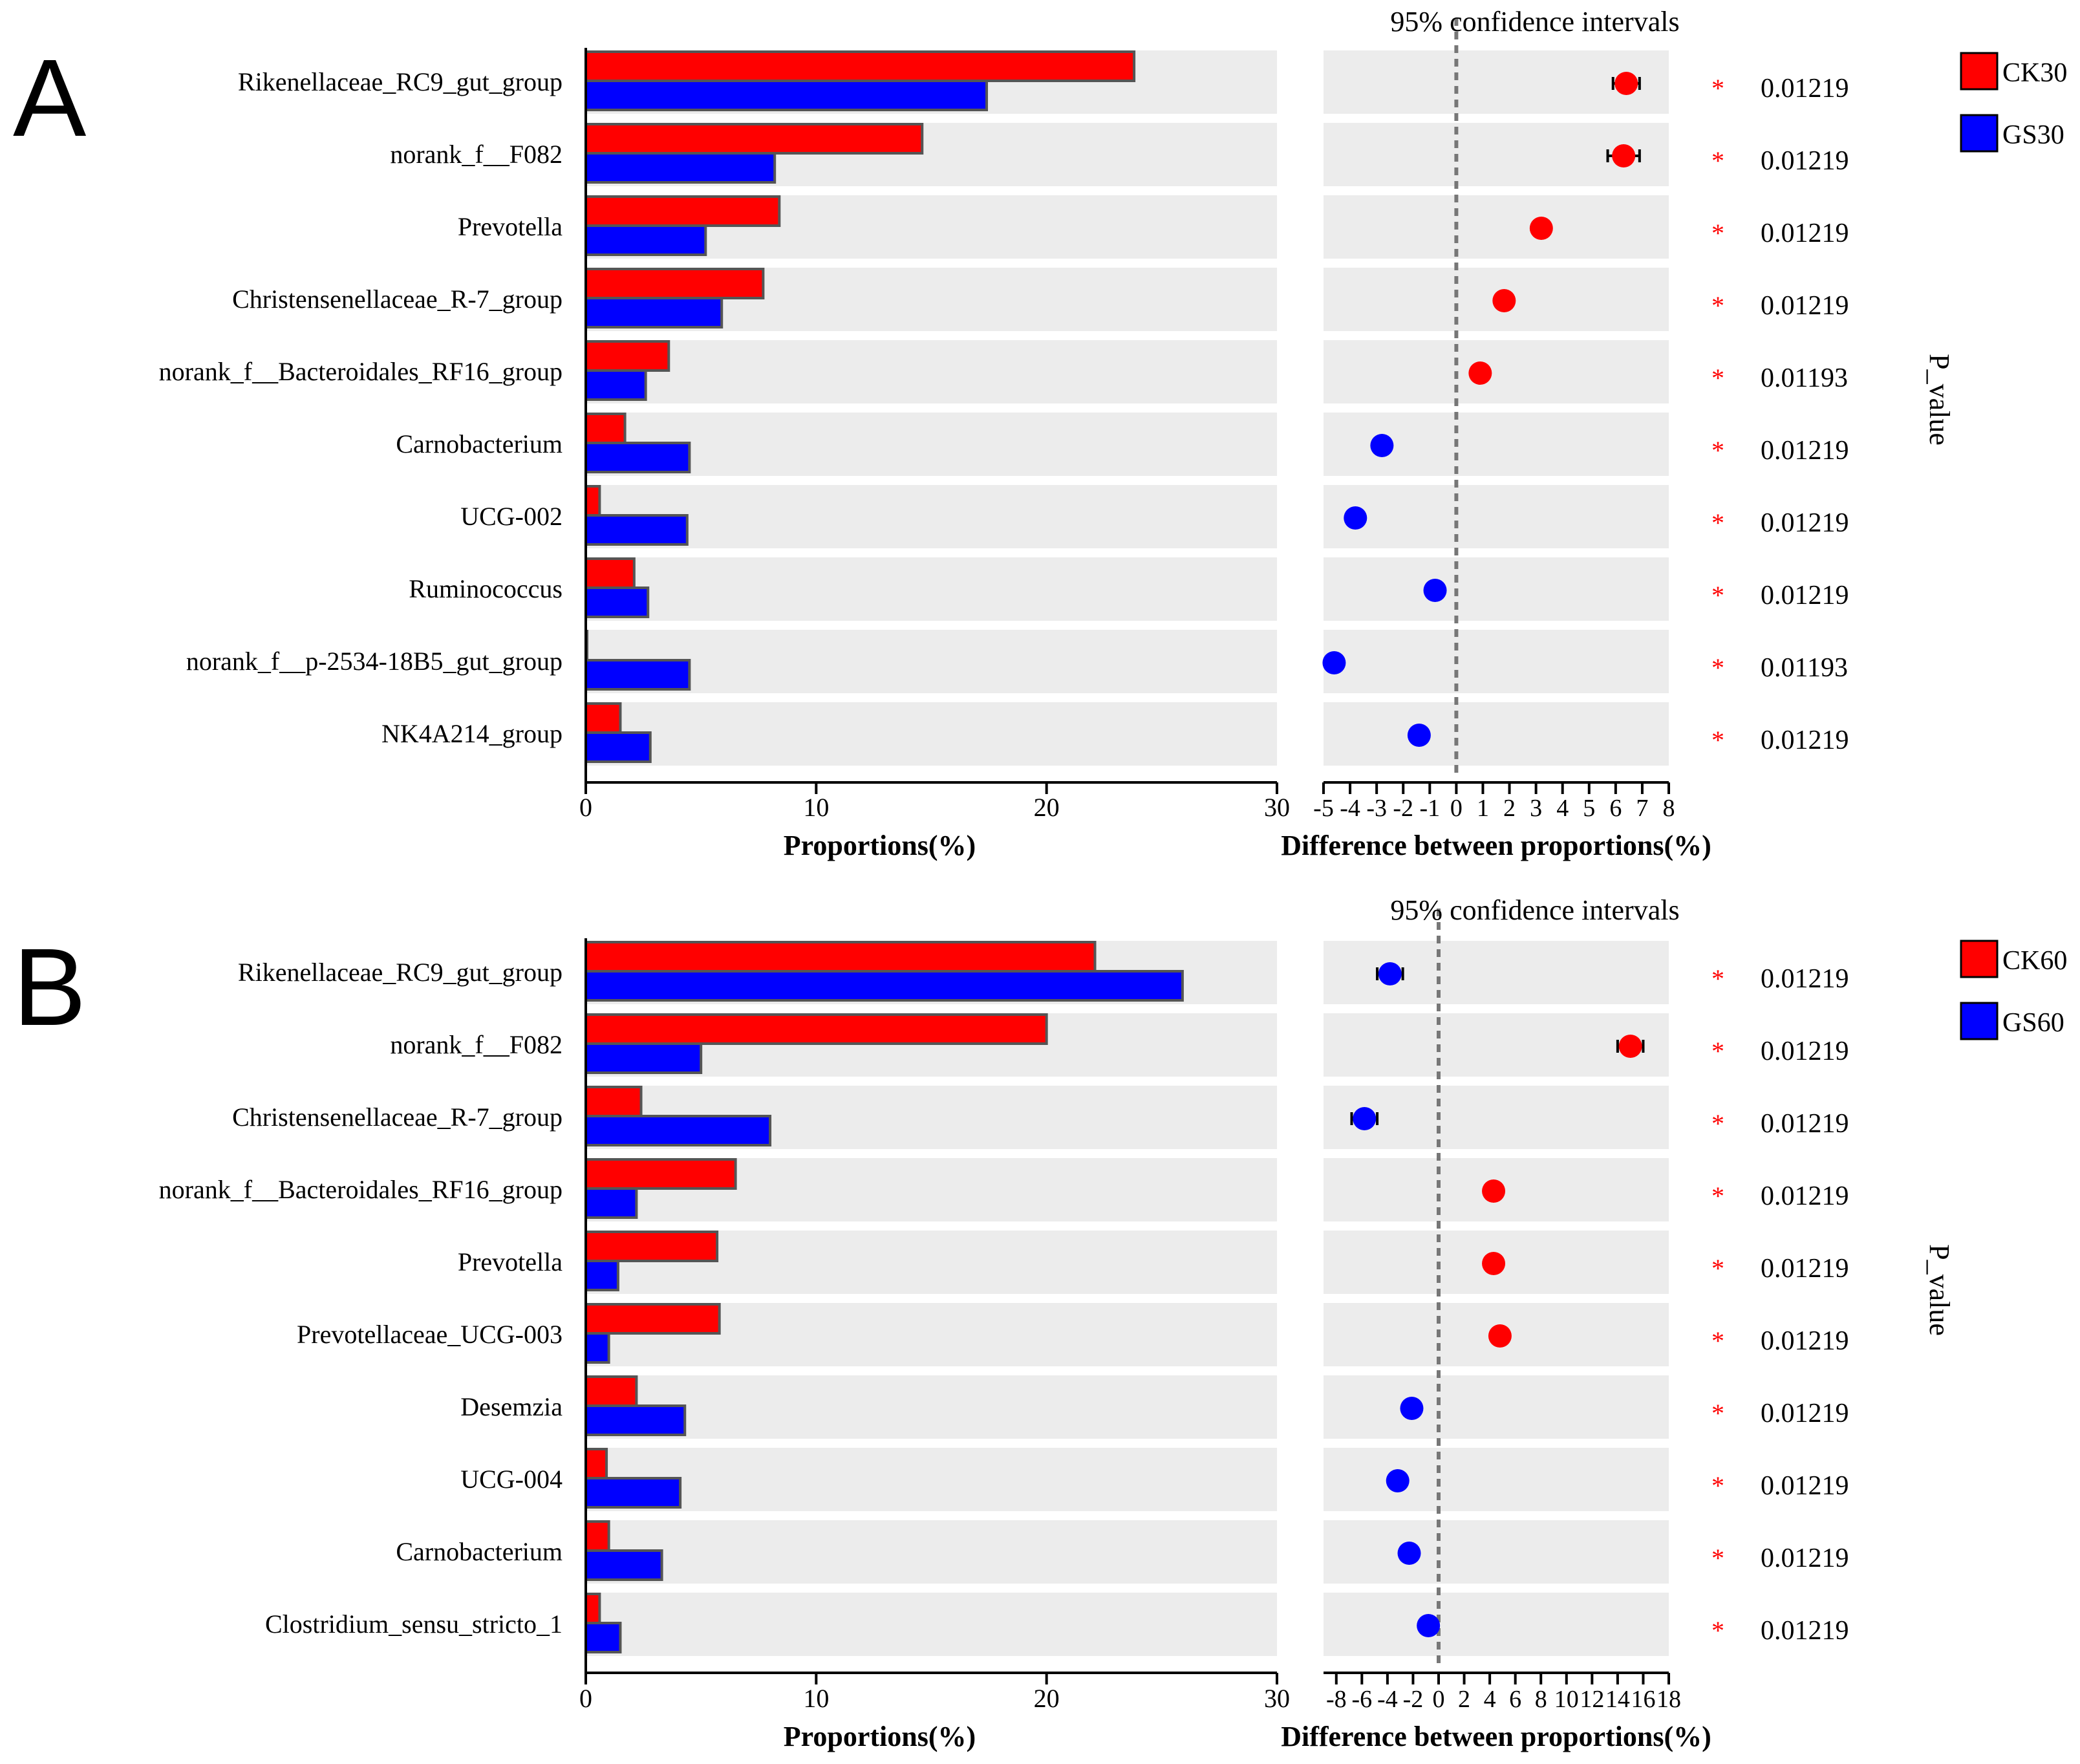 The width and height of the screenshot is (2080, 1764). Describe the element at coordinates (414, 1624) in the screenshot. I see `category-label: Clostridium_sensu_stricto_1` at that location.